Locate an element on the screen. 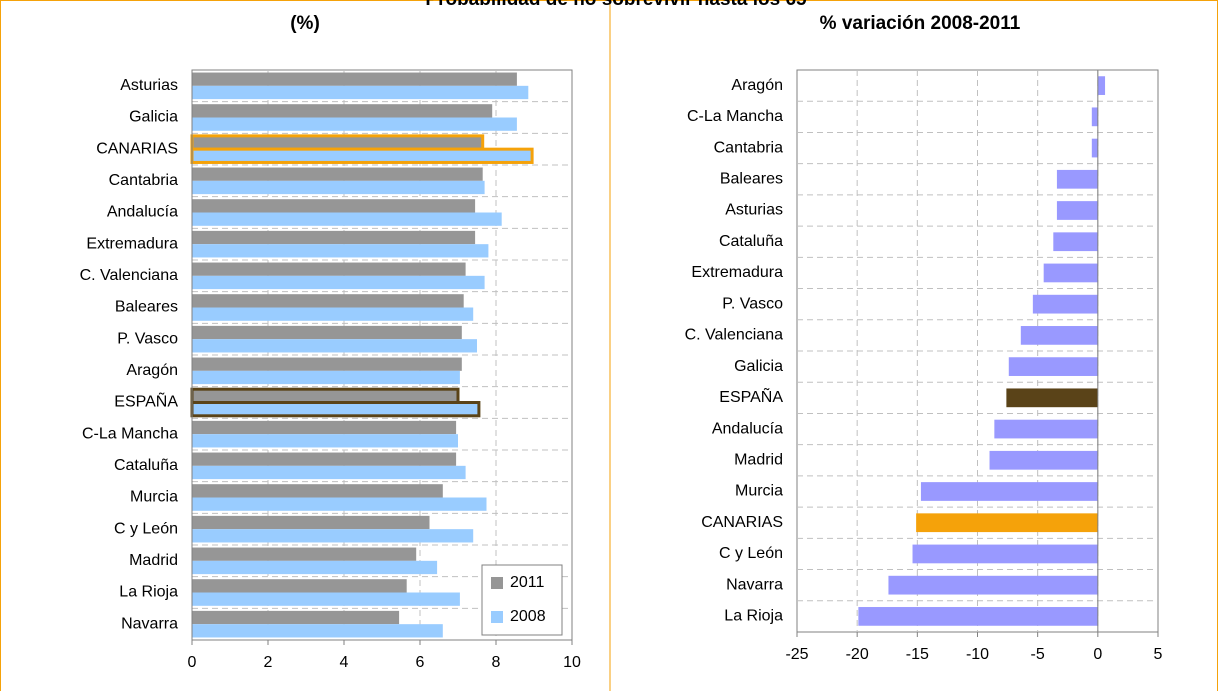 The width and height of the screenshot is (1218, 691). x-tick-label: -20 is located at coordinates (857, 654).